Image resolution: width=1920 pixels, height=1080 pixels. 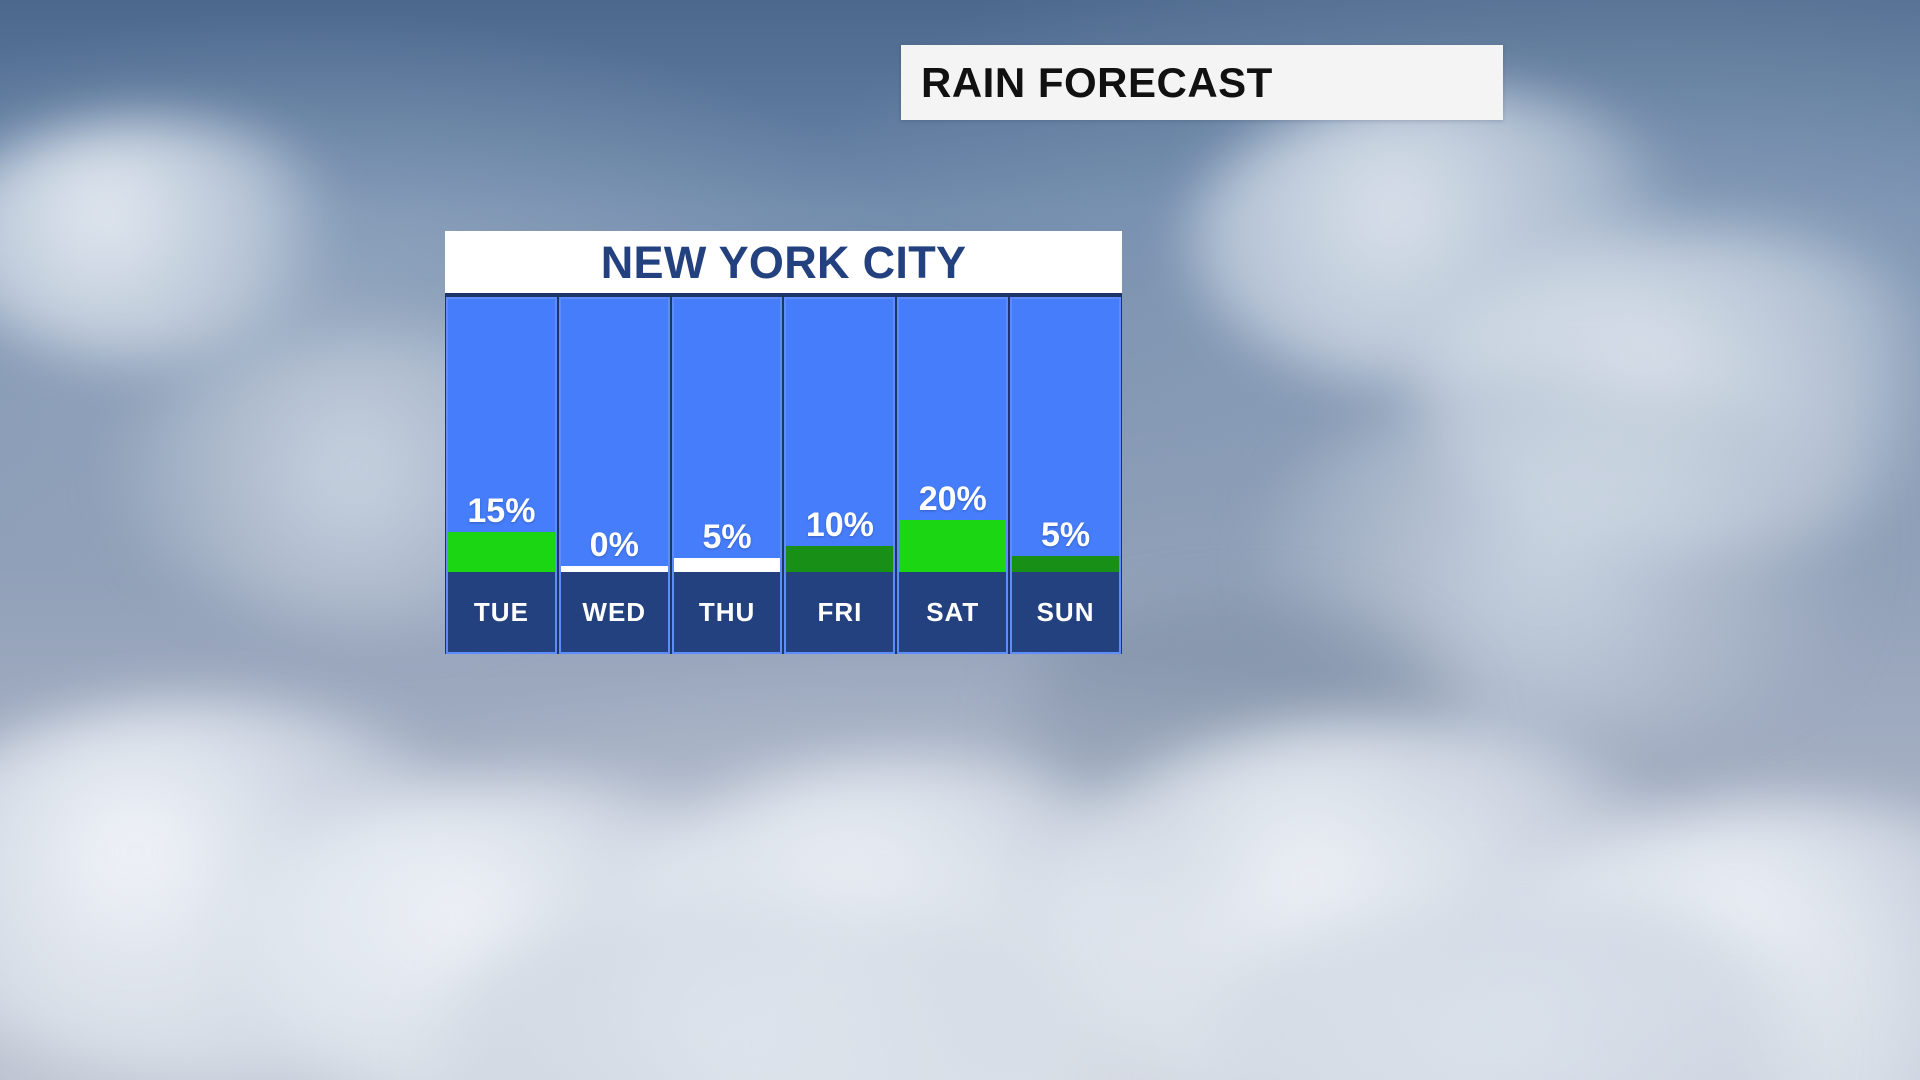 I want to click on city-name: NEW YORK CITY, so click(x=783, y=262).